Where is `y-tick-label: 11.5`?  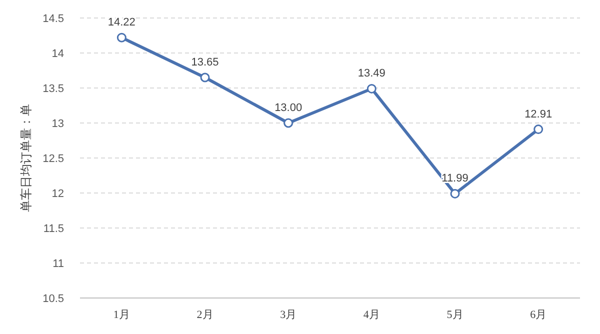 y-tick-label: 11.5 is located at coordinates (53, 229).